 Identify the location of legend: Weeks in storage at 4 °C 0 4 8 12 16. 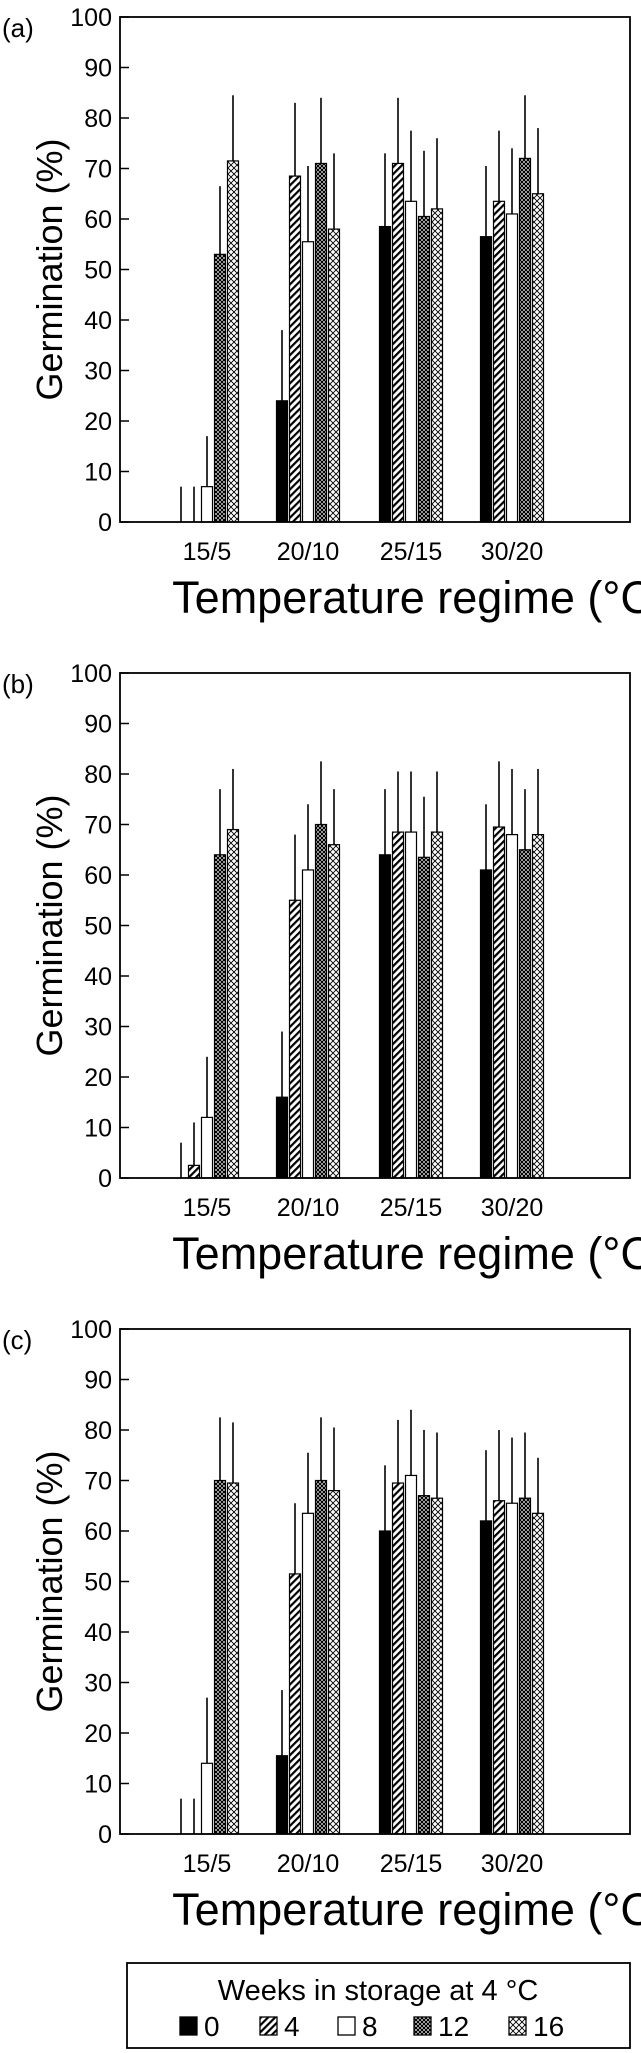
(378, 2005).